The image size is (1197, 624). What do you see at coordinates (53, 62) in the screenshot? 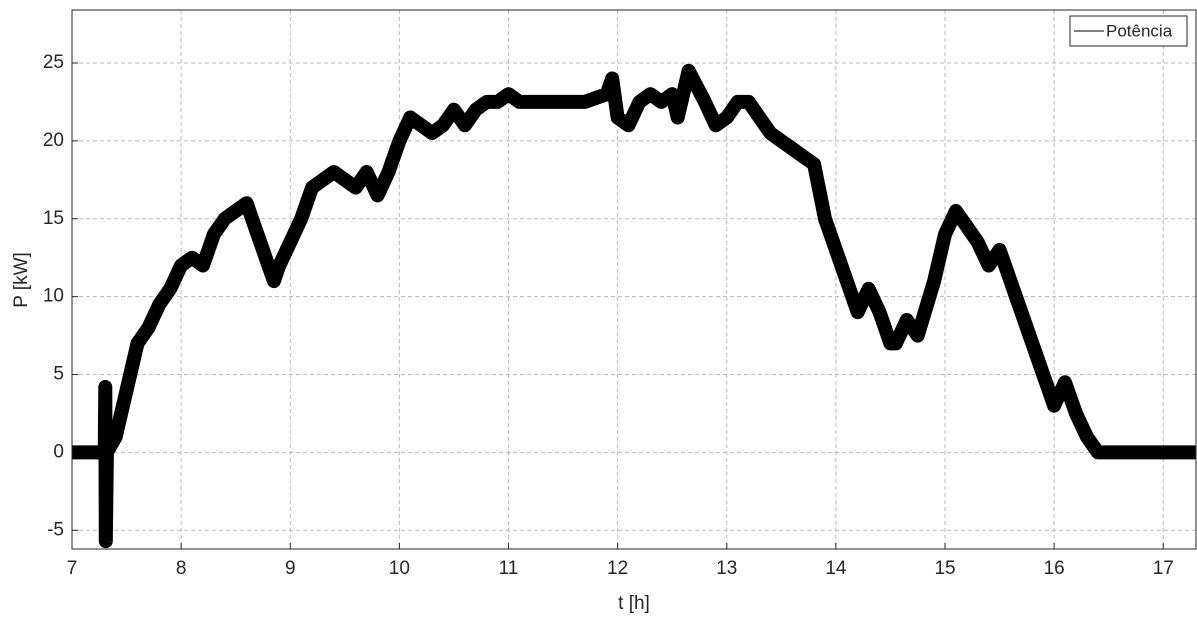
I see `y-tick-label: 25` at bounding box center [53, 62].